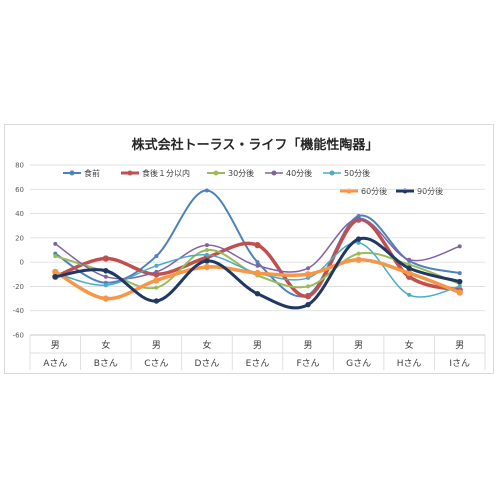 This screenshot has height=500, width=500. What do you see at coordinates (357, 173) in the screenshot?
I see `legend-label: 50分後` at bounding box center [357, 173].